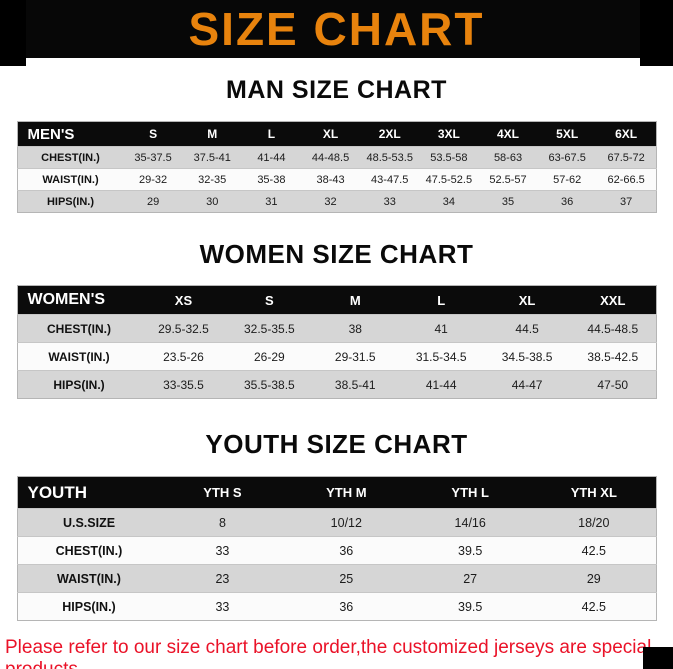  Describe the element at coordinates (470, 606) in the screenshot. I see `value-cell: 39.5` at that location.